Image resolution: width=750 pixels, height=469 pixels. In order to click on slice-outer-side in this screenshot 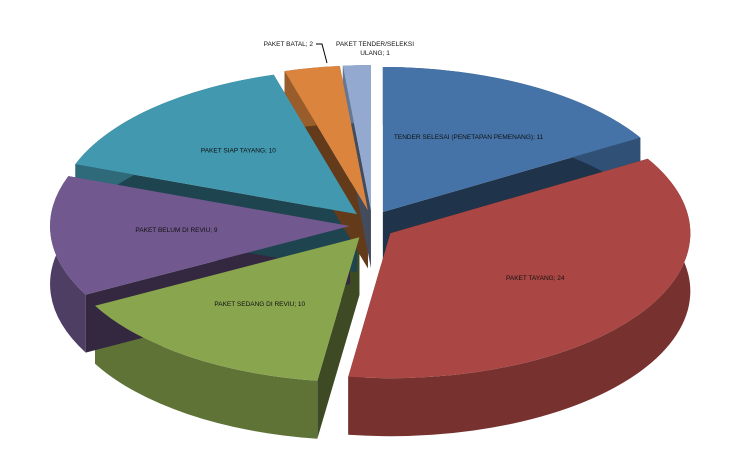, I will do `click(206, 372)`.